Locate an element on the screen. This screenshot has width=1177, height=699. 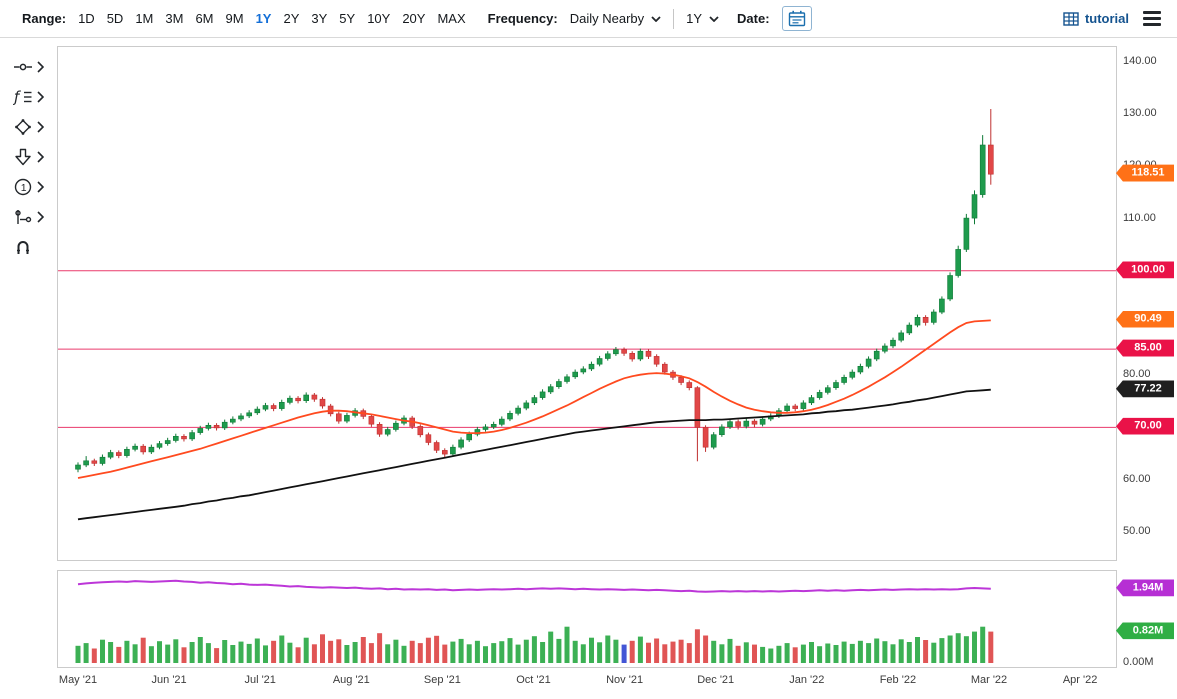
range-option-10Y: 10Y is located at coordinates (379, 18).